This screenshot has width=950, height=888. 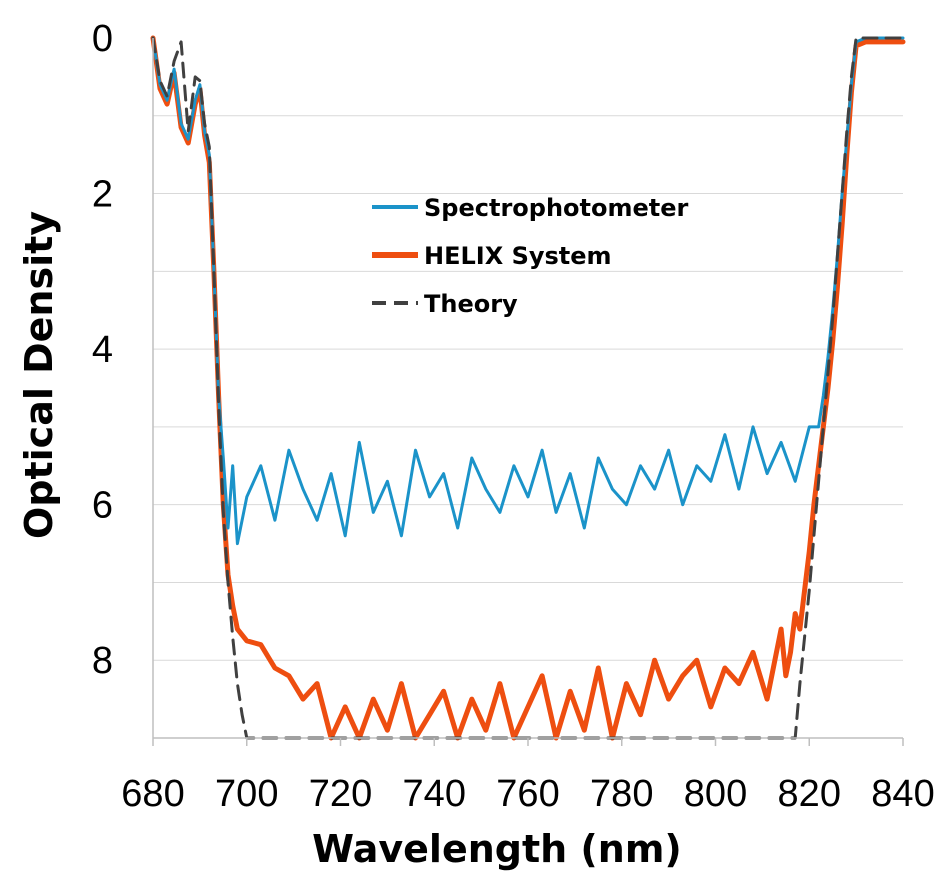 I want to click on y-axis-title: Optical Density, so click(x=39, y=375).